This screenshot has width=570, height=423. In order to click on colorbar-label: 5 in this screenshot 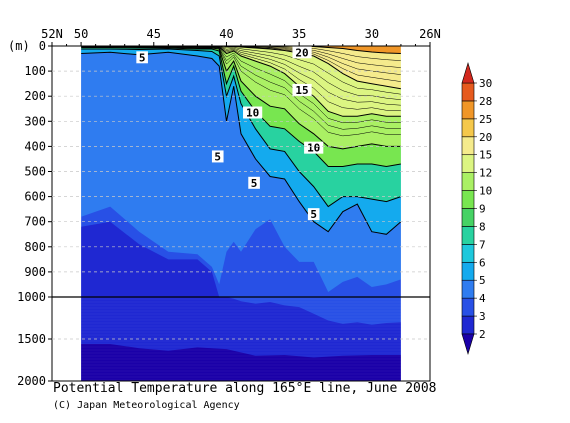, I will do `click(482, 280)`.